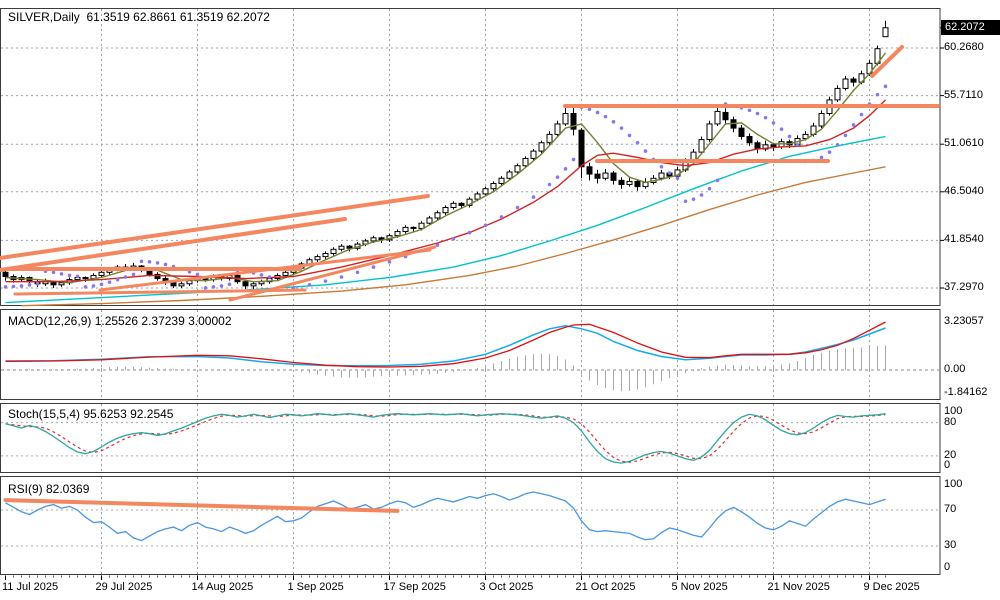 The width and height of the screenshot is (1000, 600). I want to click on rsi-axis-label: 100, so click(953, 484).